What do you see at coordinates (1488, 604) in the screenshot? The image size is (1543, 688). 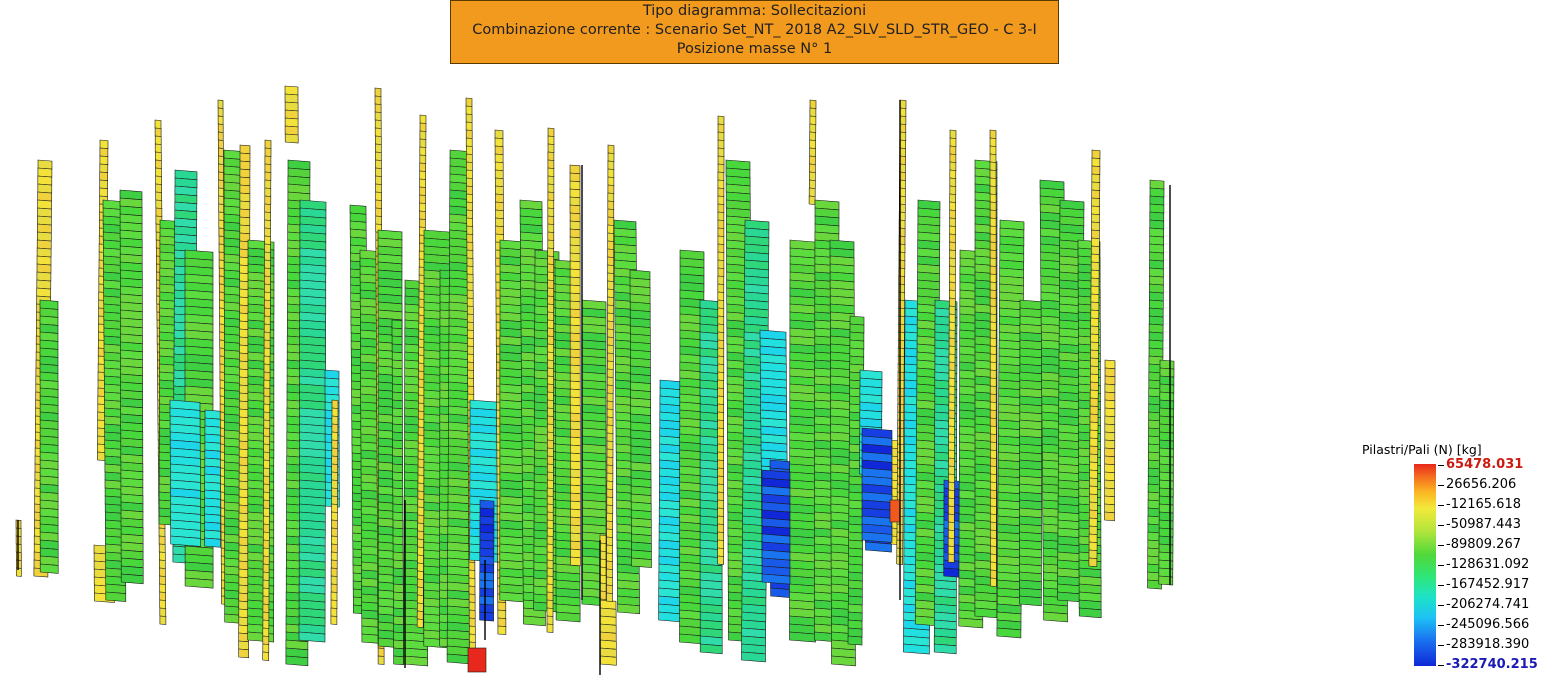 I see `legend-value: -206274.741` at bounding box center [1488, 604].